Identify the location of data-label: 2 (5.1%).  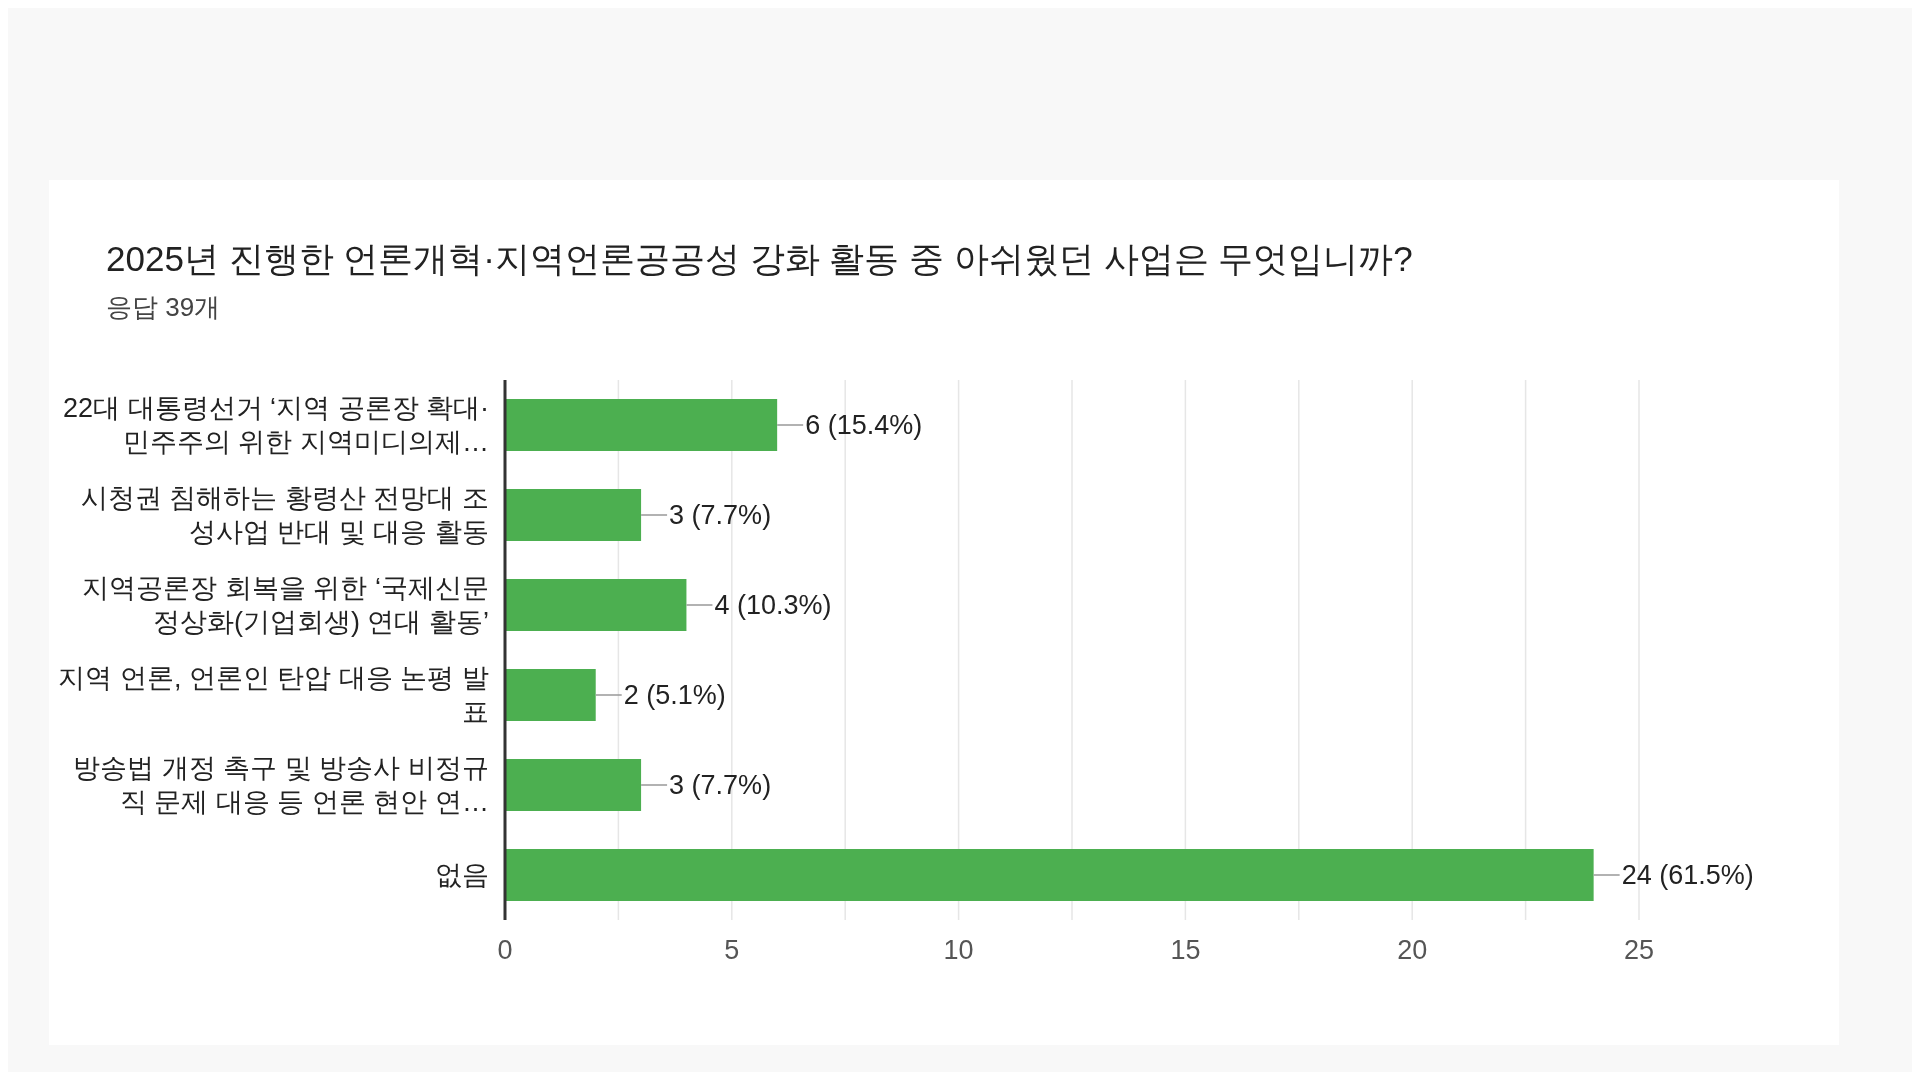
(674, 695).